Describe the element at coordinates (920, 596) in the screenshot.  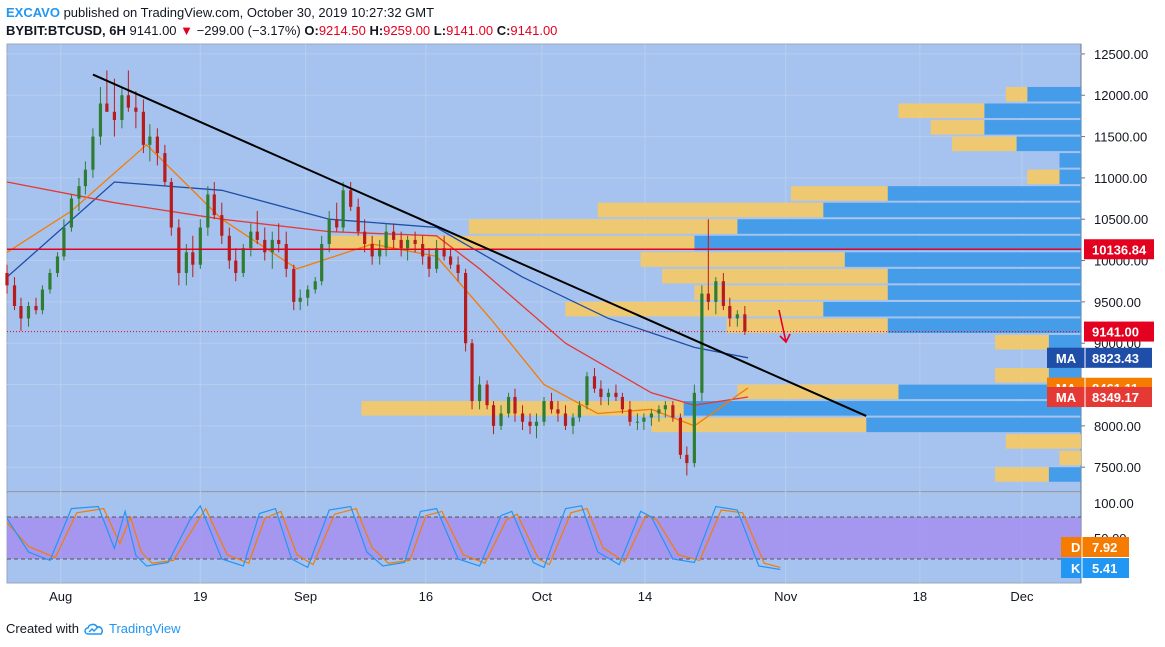
I see `time-tick-label: 18` at that location.